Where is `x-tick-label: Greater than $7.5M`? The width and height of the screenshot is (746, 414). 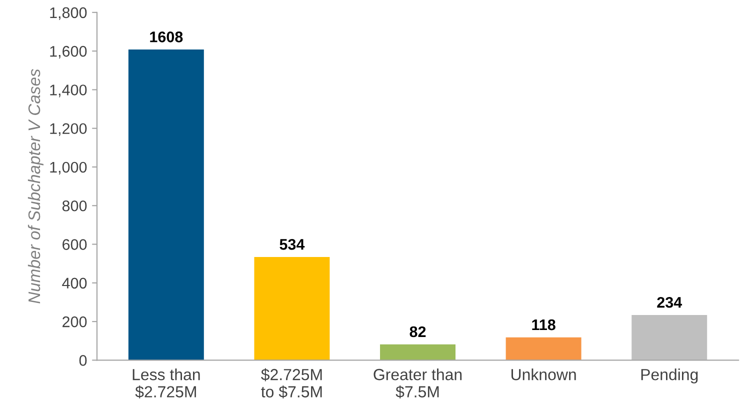
x-tick-label: Greater than $7.5M is located at coordinates (418, 383).